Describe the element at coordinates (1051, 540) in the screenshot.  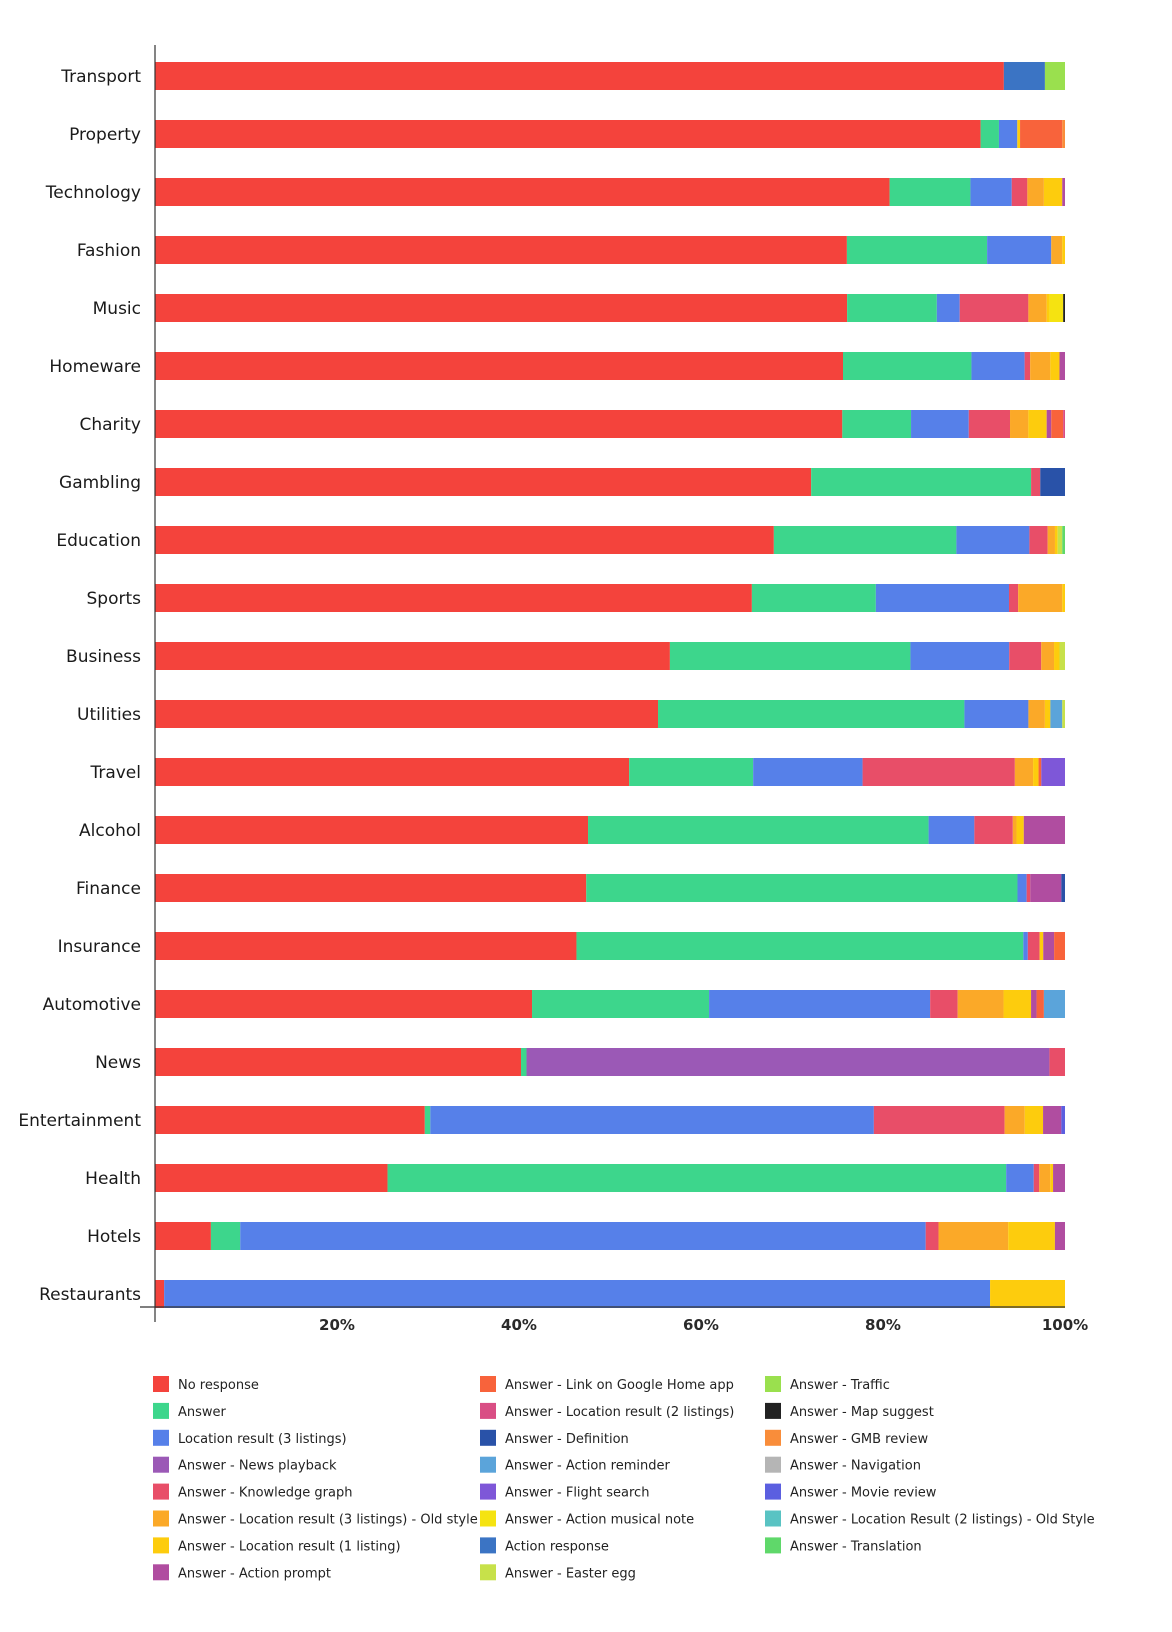
I see `bar-education-answer-location-result-3-listings-old-style` at that location.